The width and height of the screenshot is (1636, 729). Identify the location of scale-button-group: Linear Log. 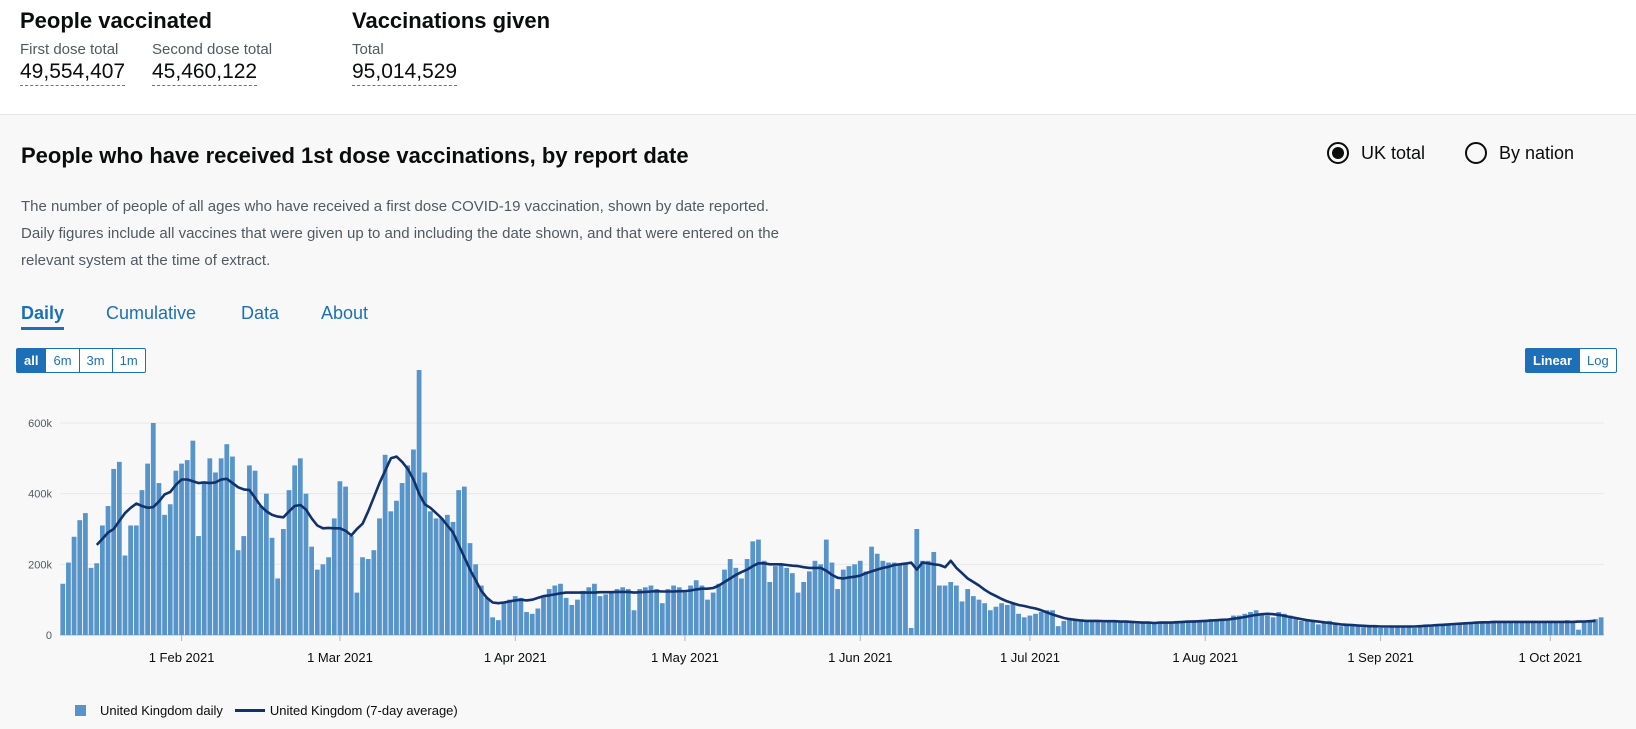
(1571, 360).